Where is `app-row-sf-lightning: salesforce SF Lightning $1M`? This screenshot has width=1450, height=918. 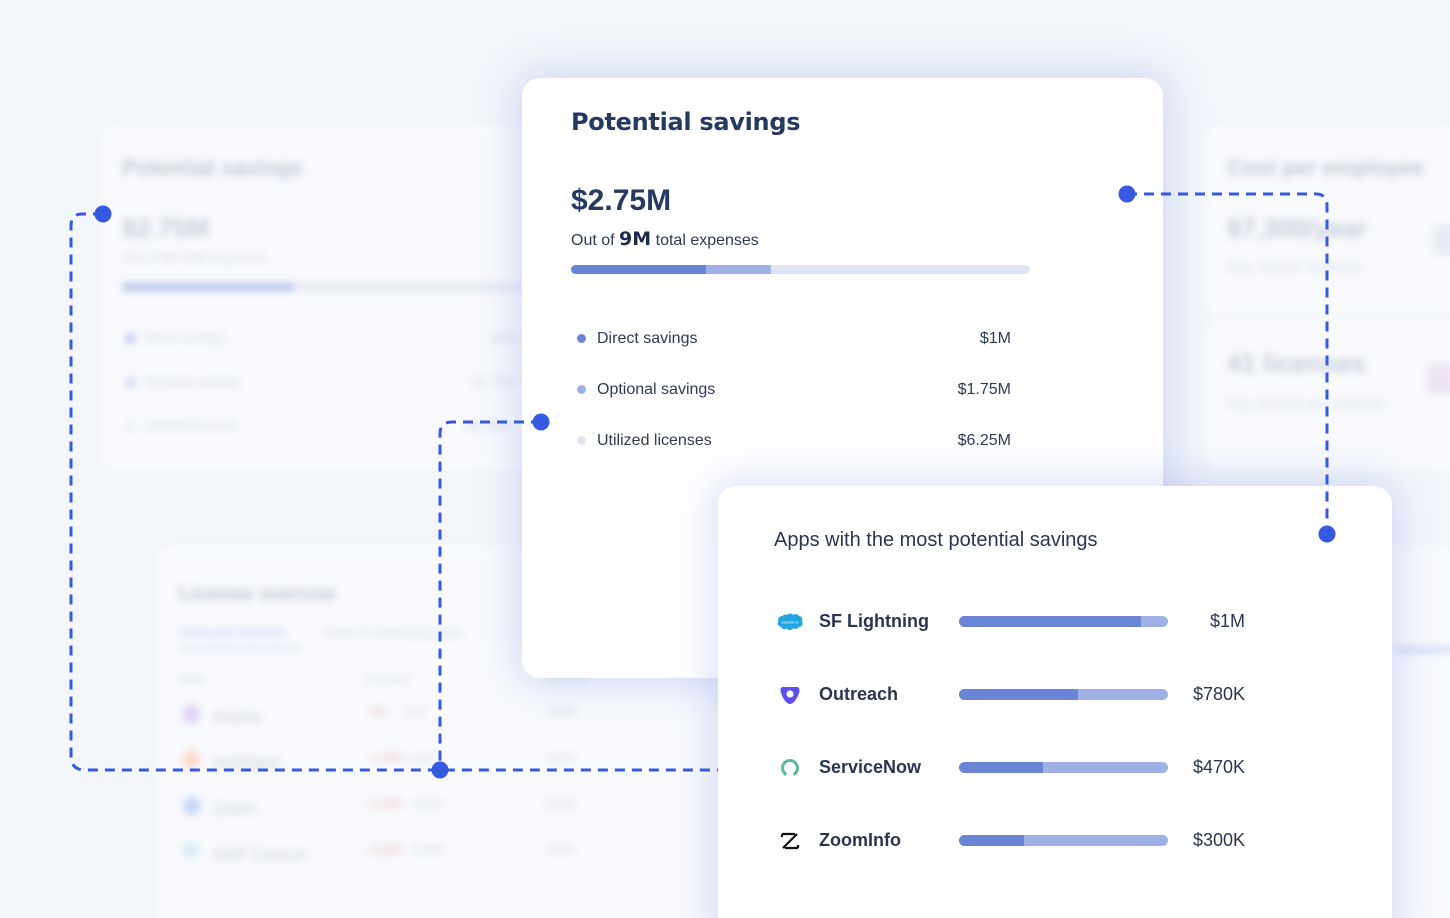
app-row-sf-lightning: salesforce SF Lightning $1M is located at coordinates (1026, 621).